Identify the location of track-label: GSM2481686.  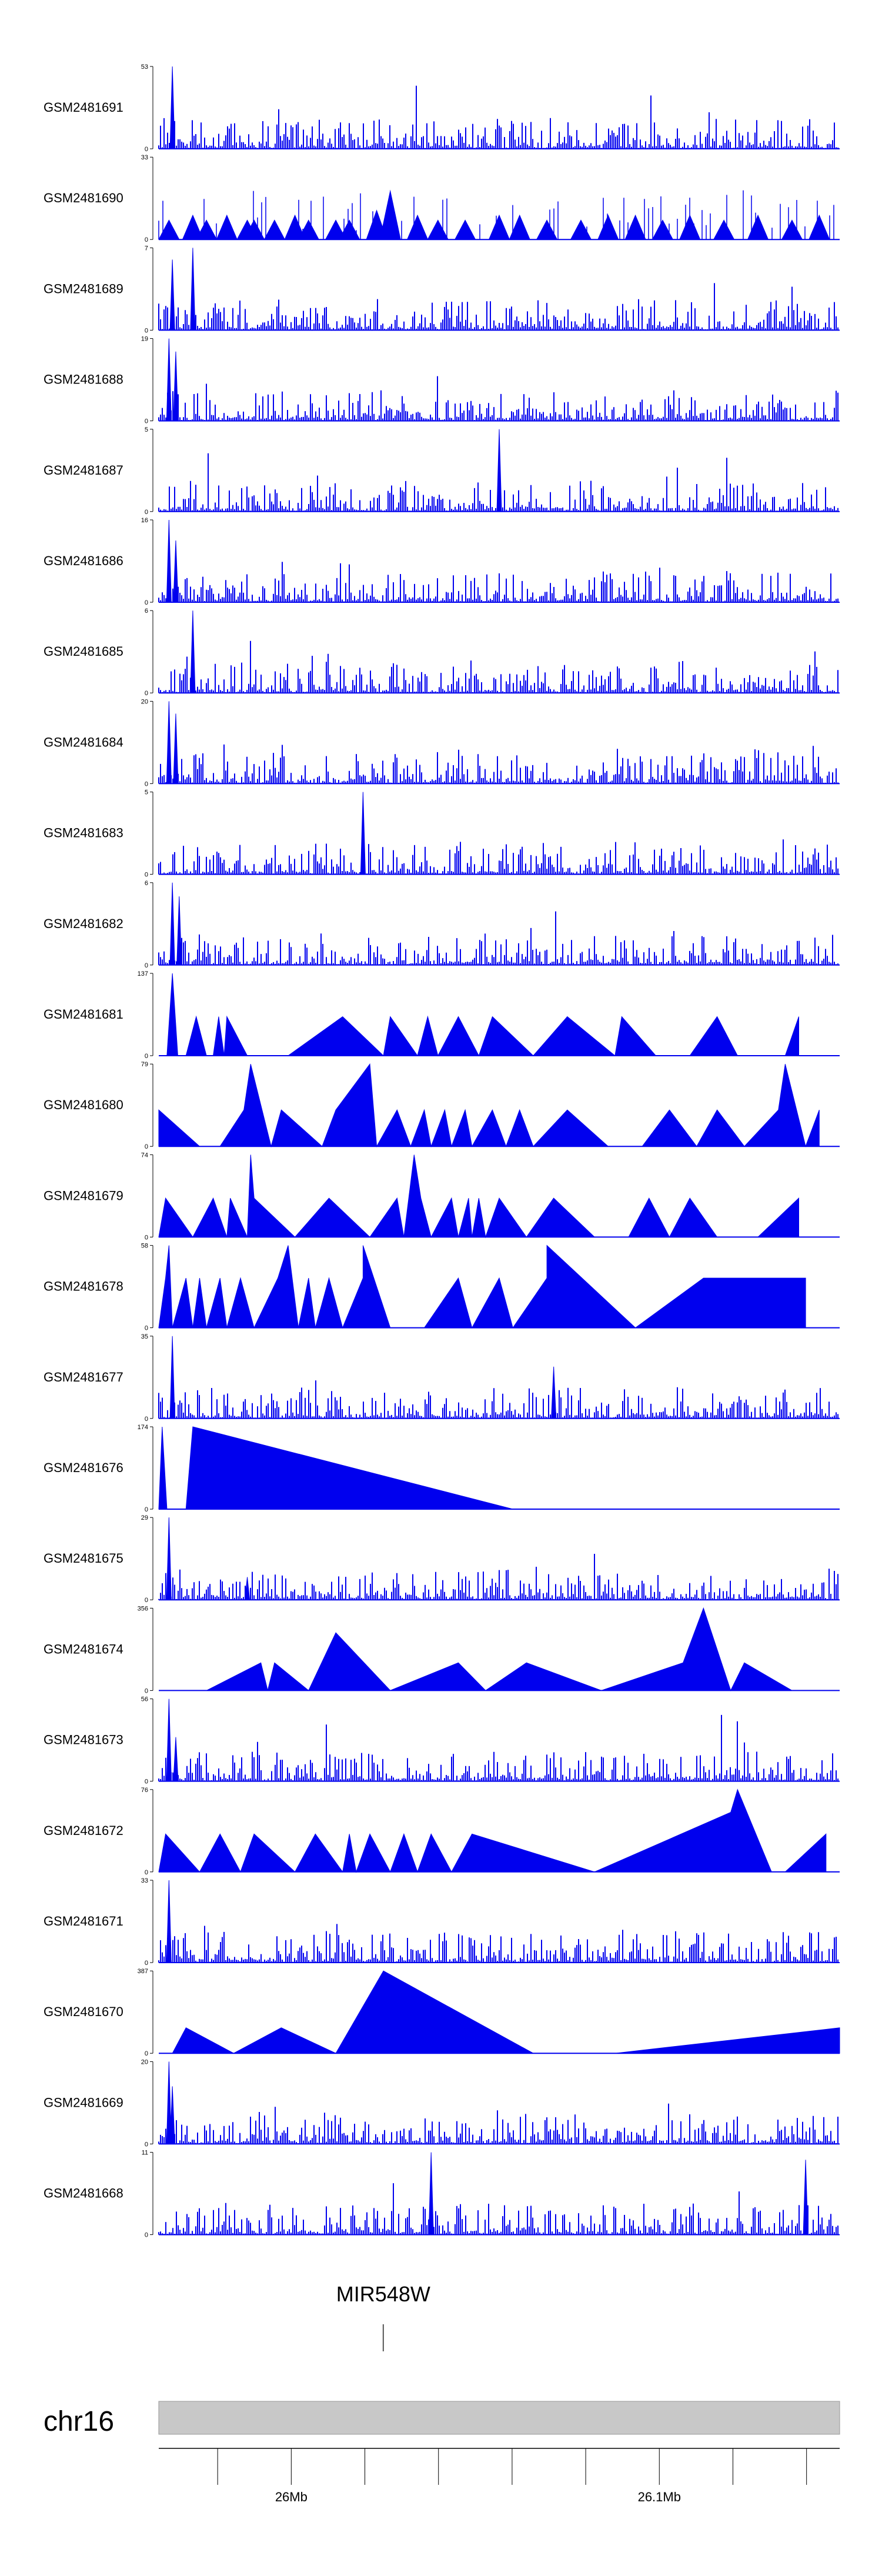
(83, 560).